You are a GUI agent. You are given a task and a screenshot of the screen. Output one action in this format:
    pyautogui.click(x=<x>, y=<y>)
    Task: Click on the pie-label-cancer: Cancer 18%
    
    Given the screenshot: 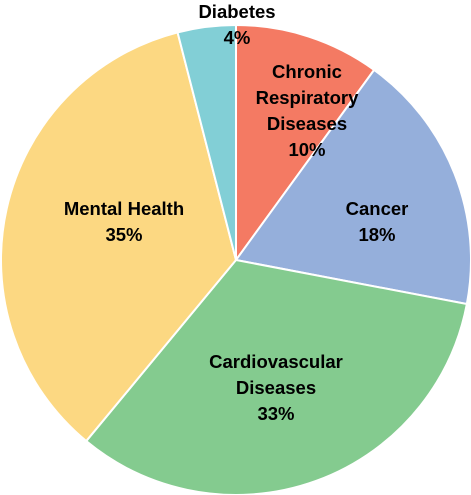 What is the action you would take?
    pyautogui.click(x=377, y=221)
    